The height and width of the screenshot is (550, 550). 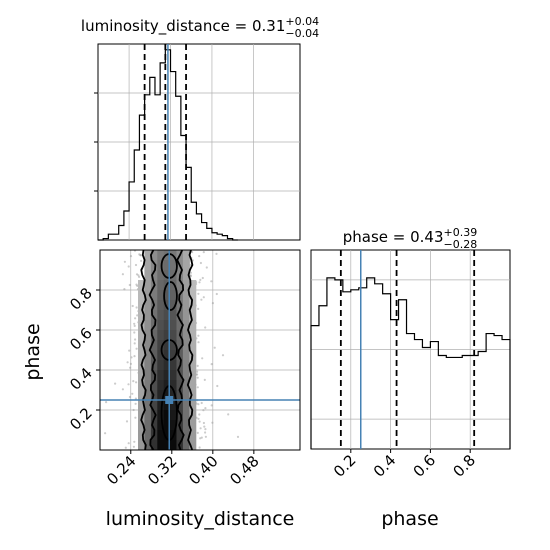 What do you see at coordinates (365, 237) in the screenshot?
I see `title-param: phase` at bounding box center [365, 237].